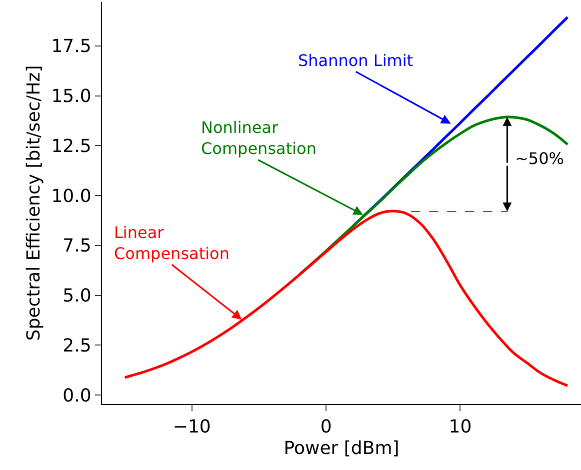 The image size is (581, 470). What do you see at coordinates (172, 243) in the screenshot?
I see `annotation: Linear Compensation` at bounding box center [172, 243].